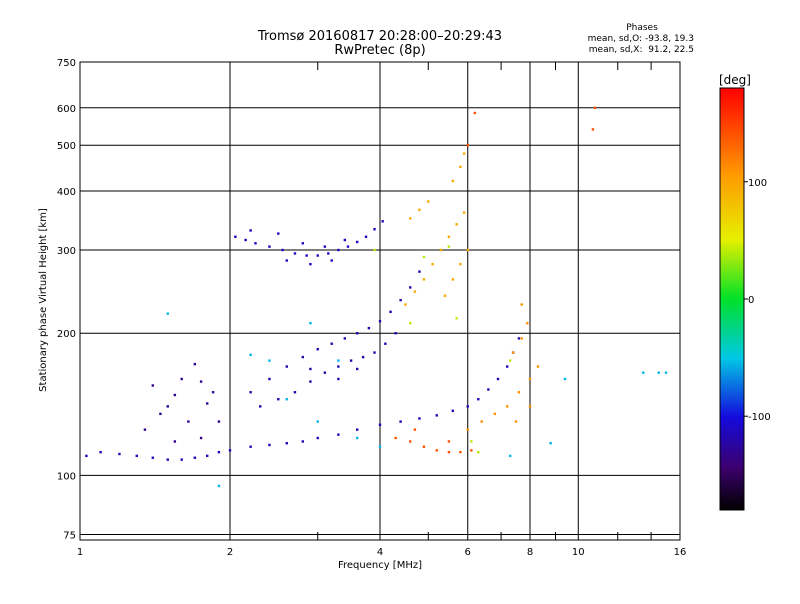 The width and height of the screenshot is (800, 604). I want to click on y-tick-label: 400, so click(66, 192).